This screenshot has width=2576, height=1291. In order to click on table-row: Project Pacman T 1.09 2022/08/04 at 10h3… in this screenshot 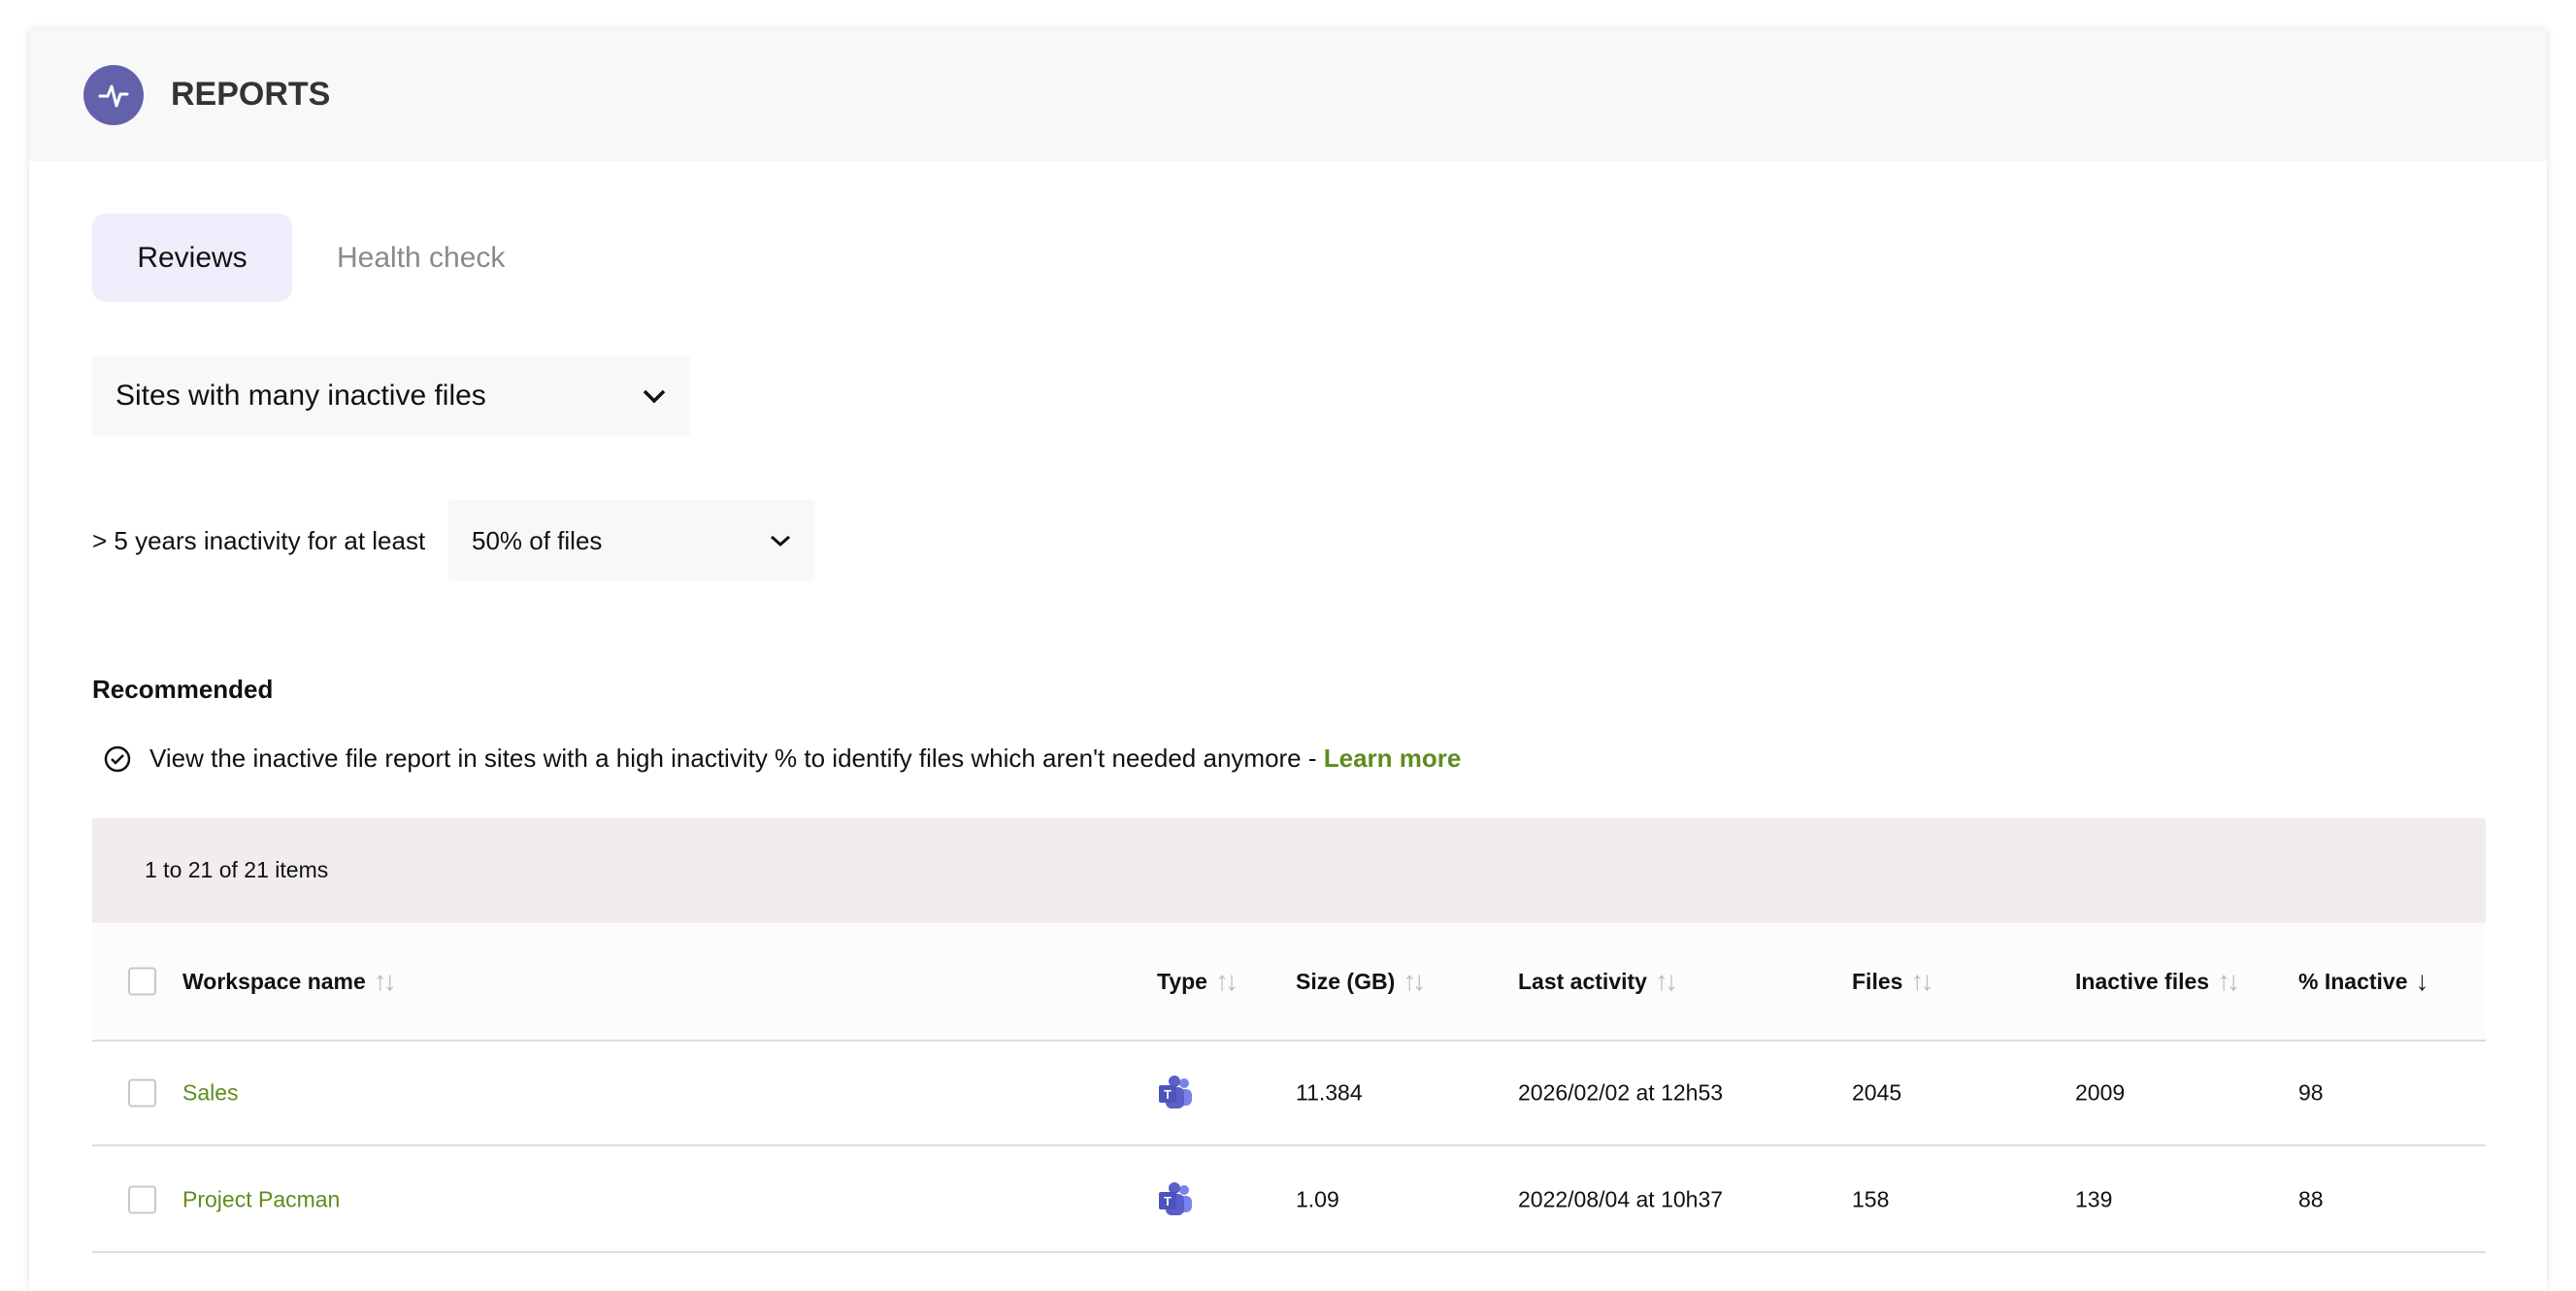, I will do `click(1289, 1200)`.